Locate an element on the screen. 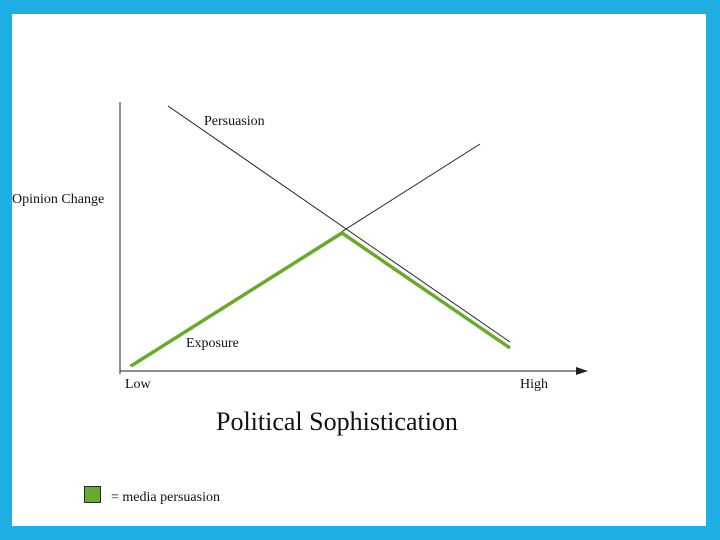  legend-text: = media persuasion is located at coordinates (165, 497).